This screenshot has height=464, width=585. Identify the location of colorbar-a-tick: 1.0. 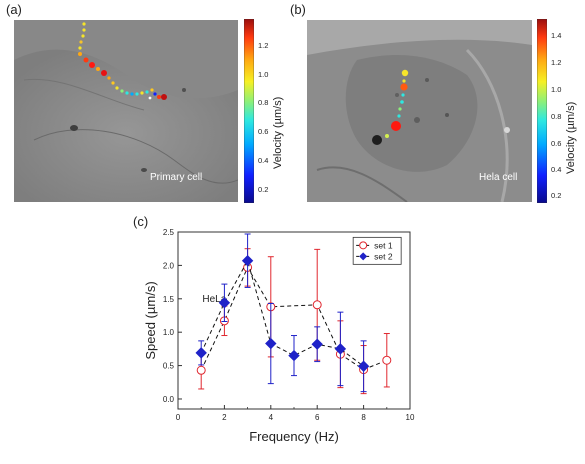
(263, 74).